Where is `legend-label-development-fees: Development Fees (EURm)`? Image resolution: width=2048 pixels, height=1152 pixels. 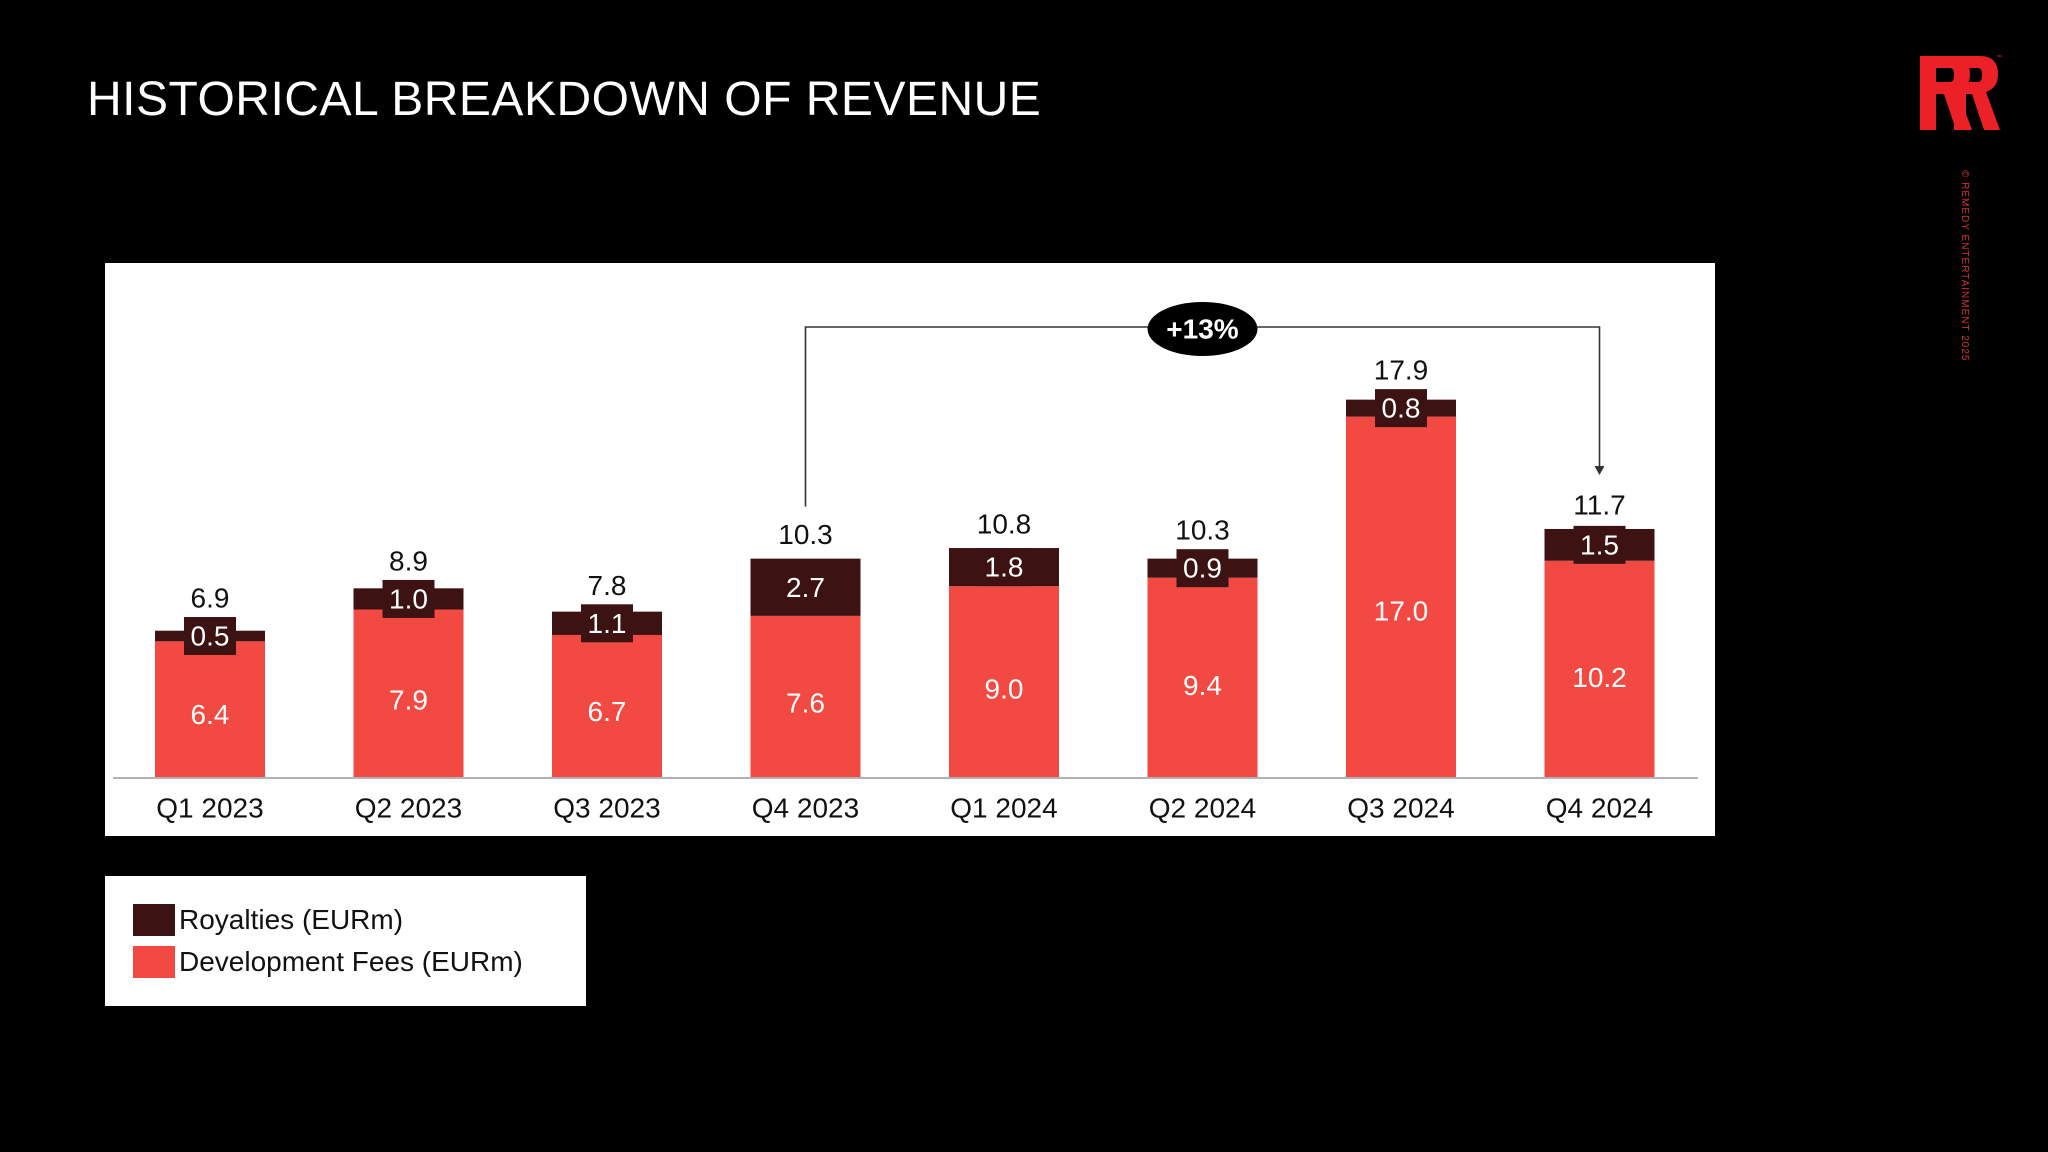 legend-label-development-fees: Development Fees (EURm) is located at coordinates (351, 961).